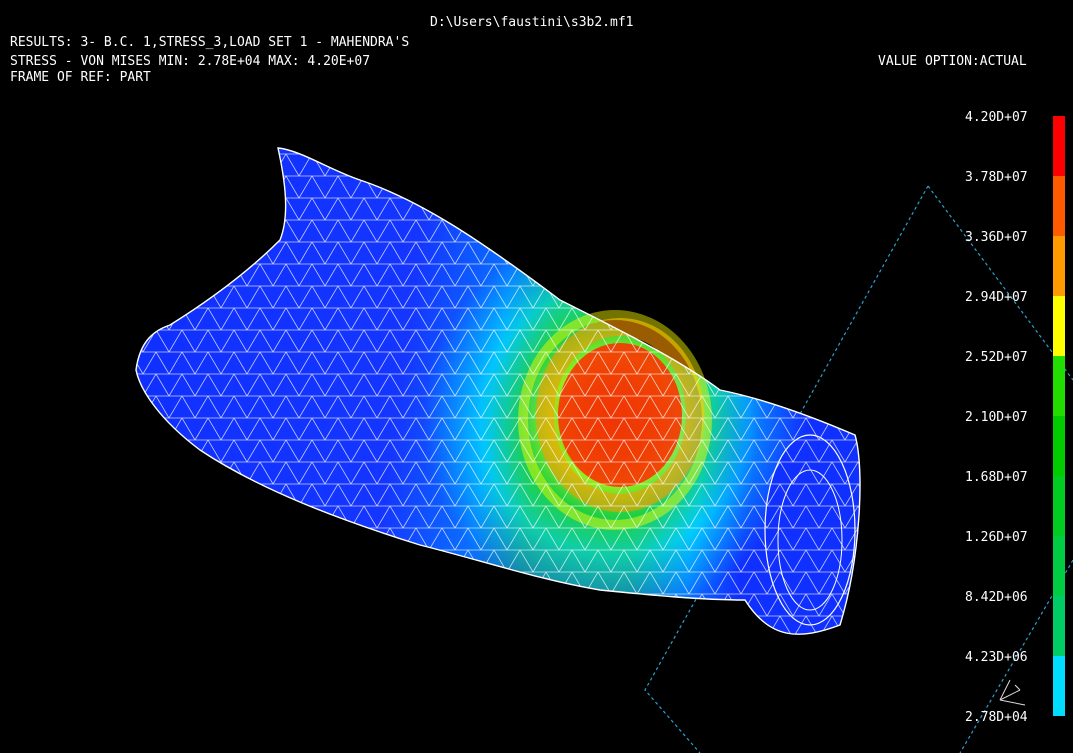 This screenshot has width=1073, height=753. I want to click on legend-label: 4.20D+07, so click(996, 117).